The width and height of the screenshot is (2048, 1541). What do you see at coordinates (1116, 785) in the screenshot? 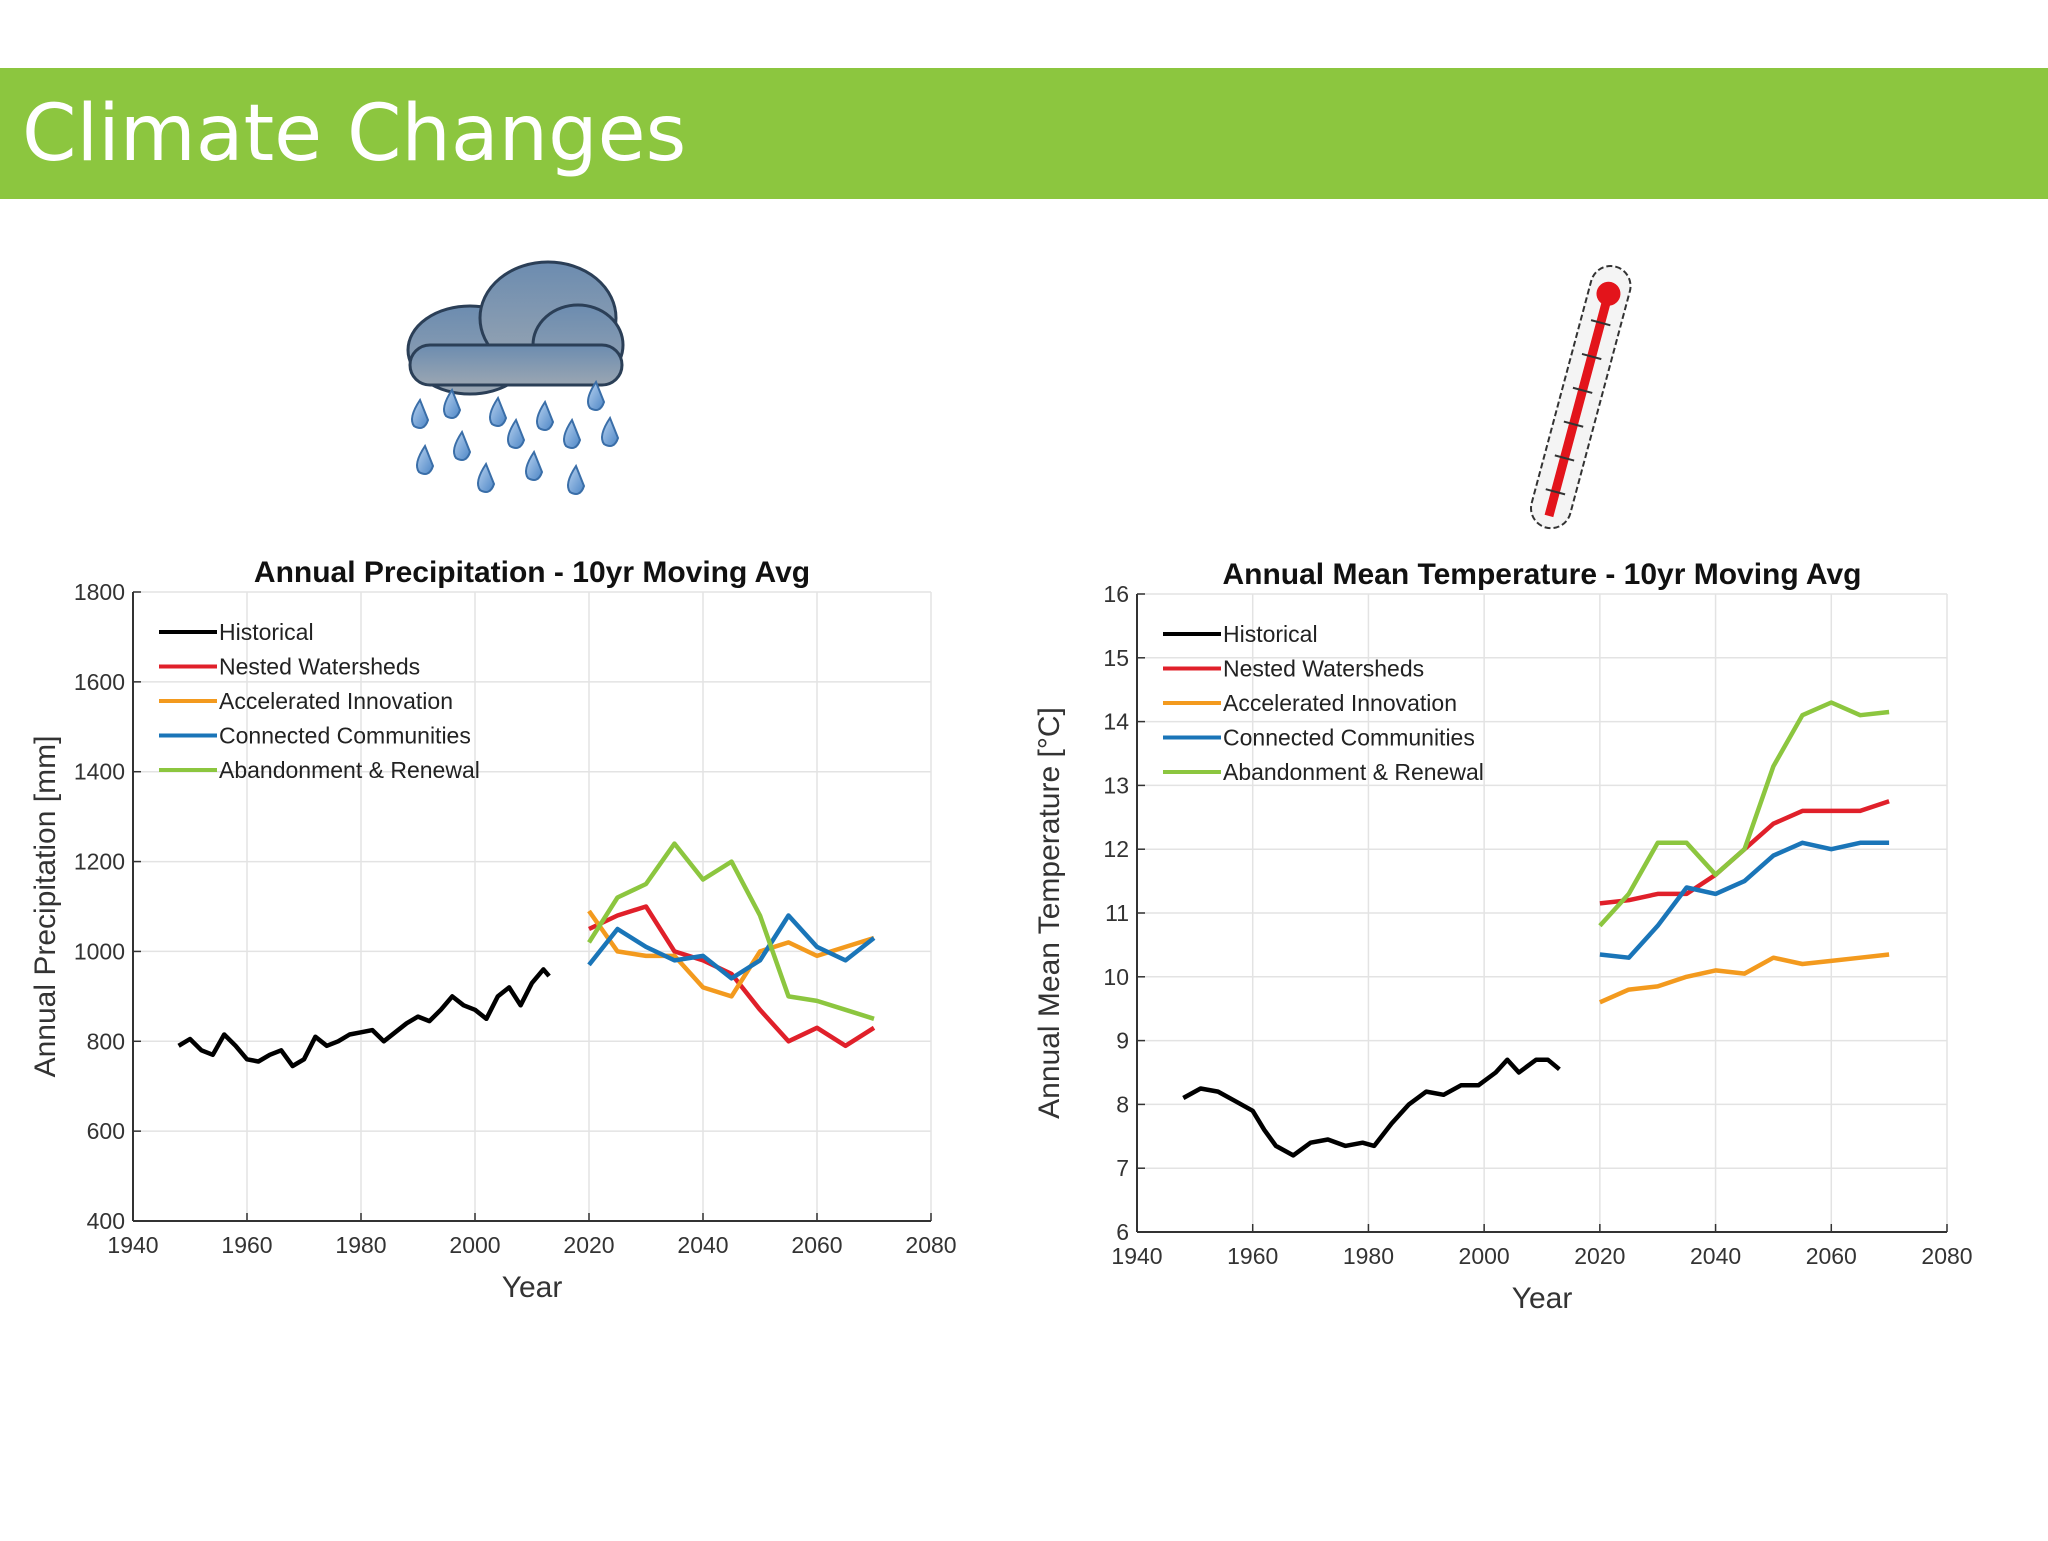
I see `y-tick-label: 13` at bounding box center [1116, 785].